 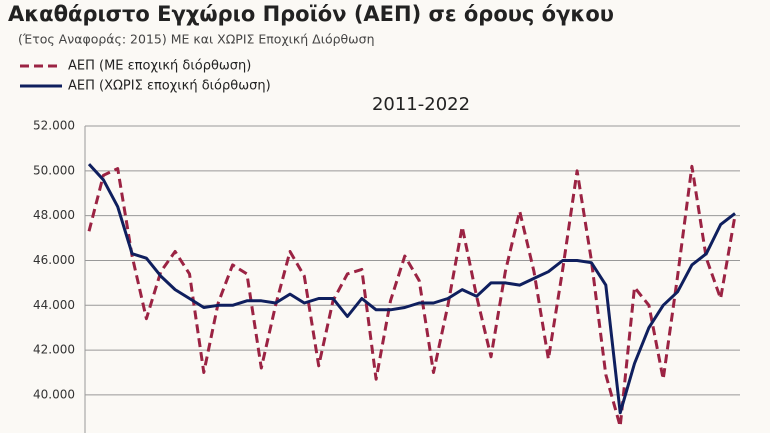 I want to click on y-tick-label: 50.000, so click(x=54, y=170).